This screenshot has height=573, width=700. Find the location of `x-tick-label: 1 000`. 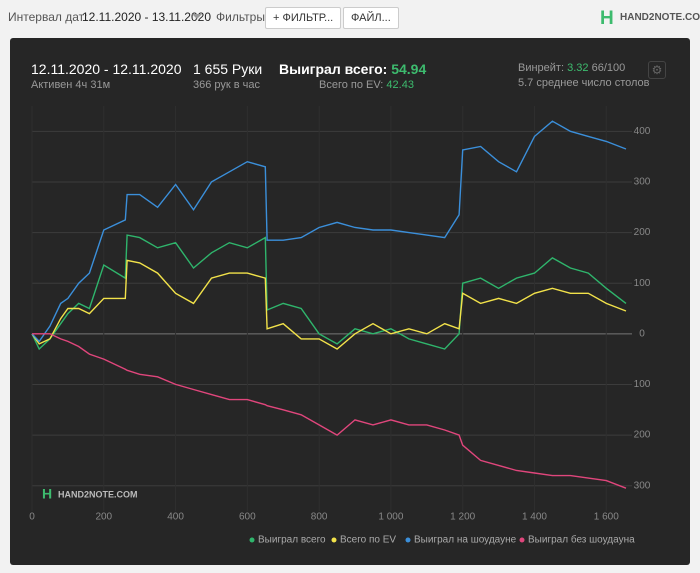

x-tick-label: 1 000 is located at coordinates (390, 517).